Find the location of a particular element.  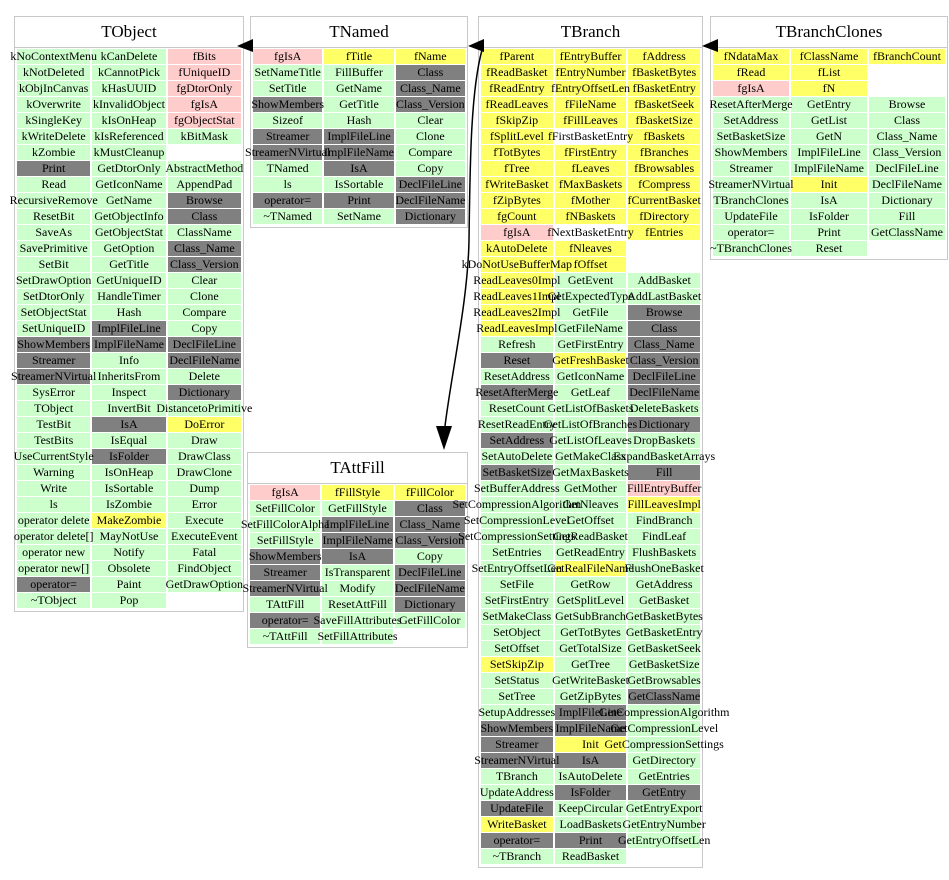

member-cell: ReadBasket is located at coordinates (590, 856).